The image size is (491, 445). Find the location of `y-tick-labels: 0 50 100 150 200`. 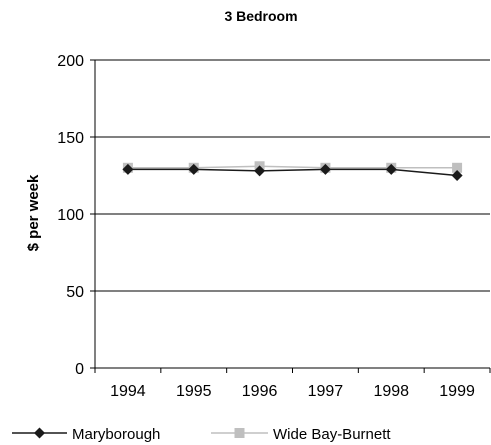

y-tick-labels: 0 50 100 150 200 is located at coordinates (70, 215).